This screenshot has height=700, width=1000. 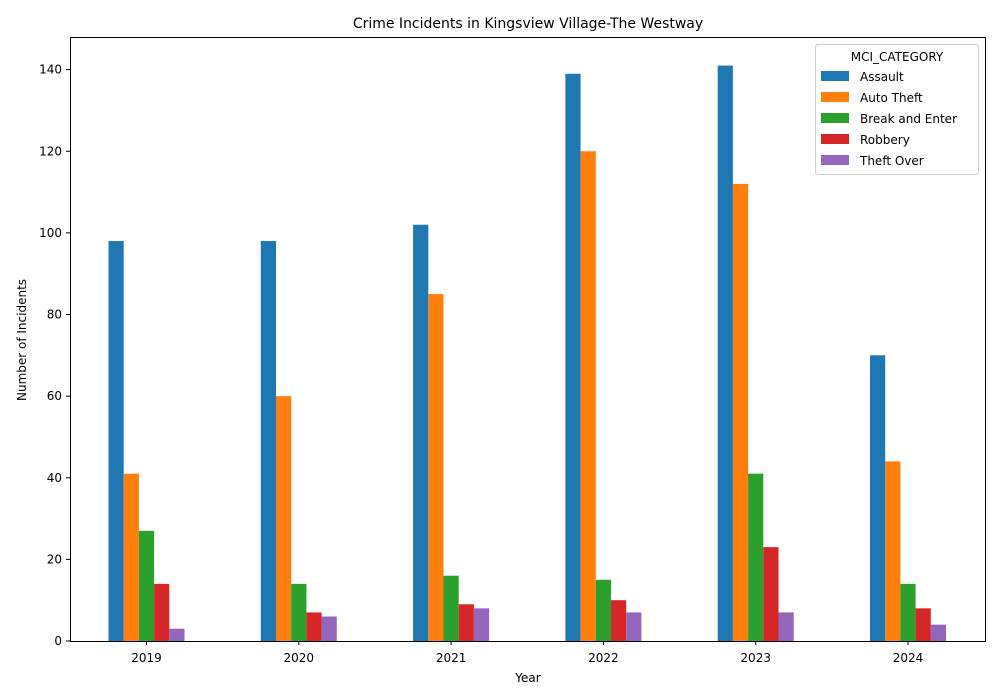 I want to click on bar-break-and-enter-2020, so click(x=299, y=612).